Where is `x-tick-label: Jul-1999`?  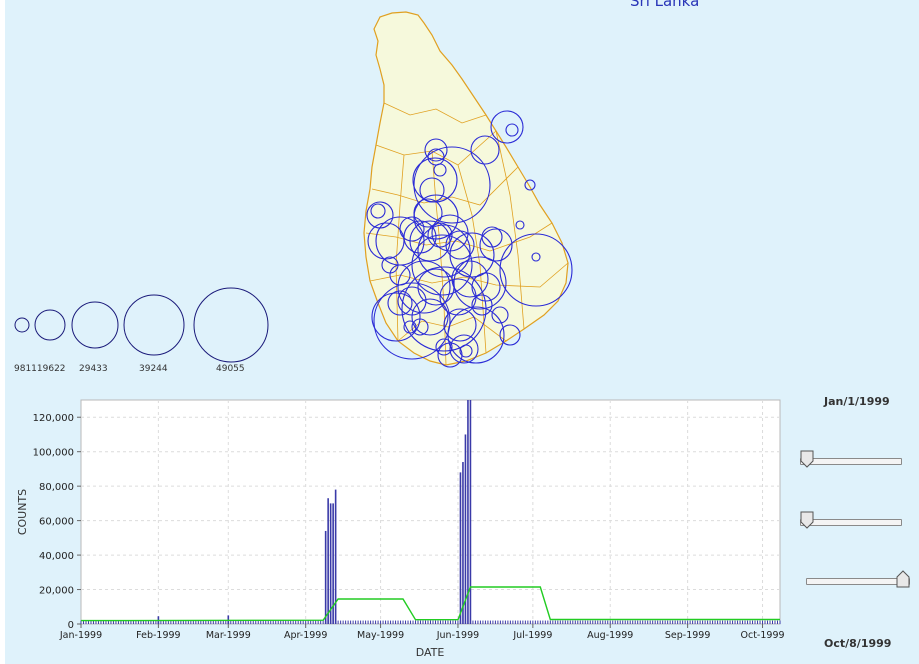
x-tick-label: Jul-1999 is located at coordinates (532, 635).